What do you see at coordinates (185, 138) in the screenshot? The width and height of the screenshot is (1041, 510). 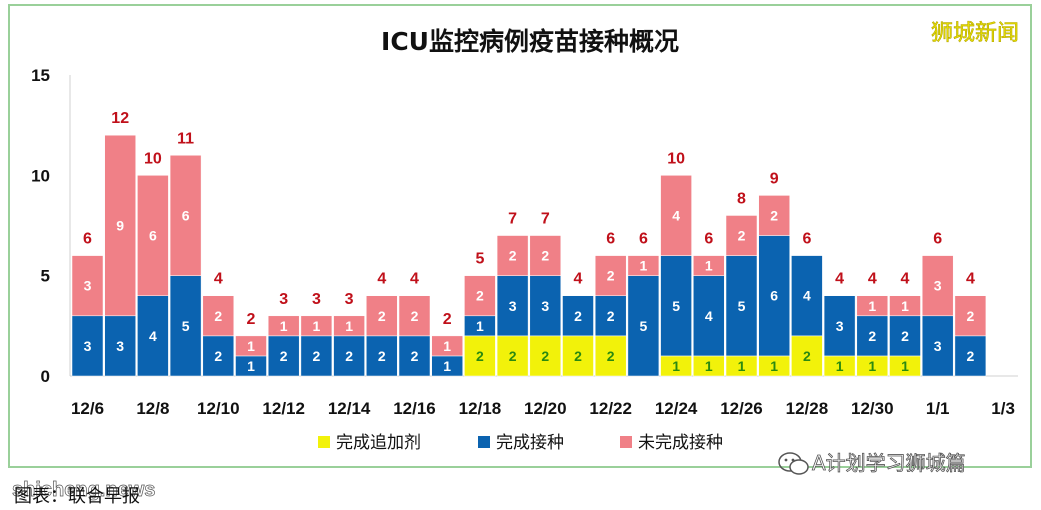 I see `bar-total-label: 11` at bounding box center [185, 138].